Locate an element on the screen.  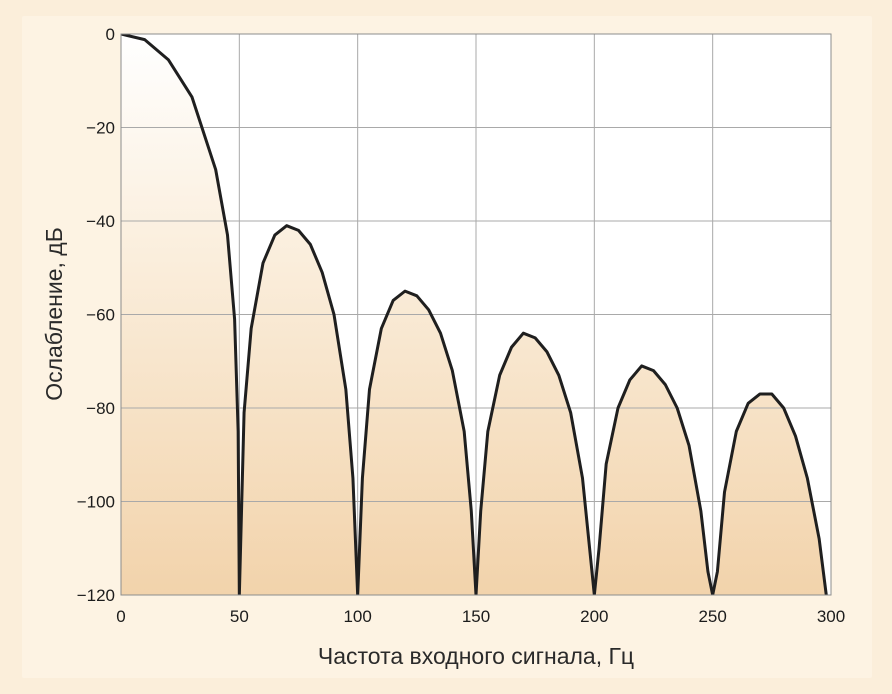
x-tick-label: 150 is located at coordinates (476, 616).